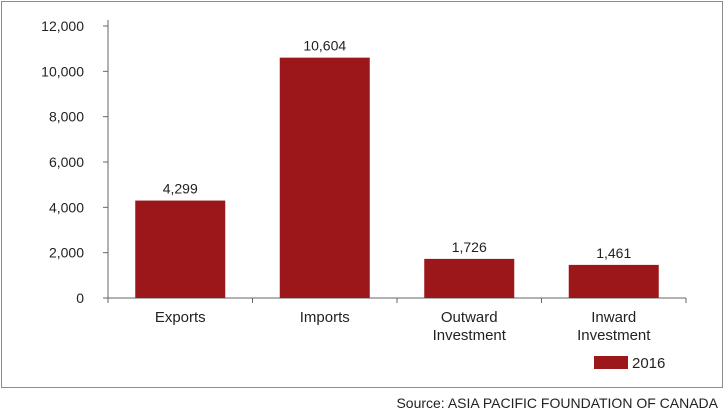  Describe the element at coordinates (324, 46) in the screenshot. I see `data-label: 10,604` at that location.